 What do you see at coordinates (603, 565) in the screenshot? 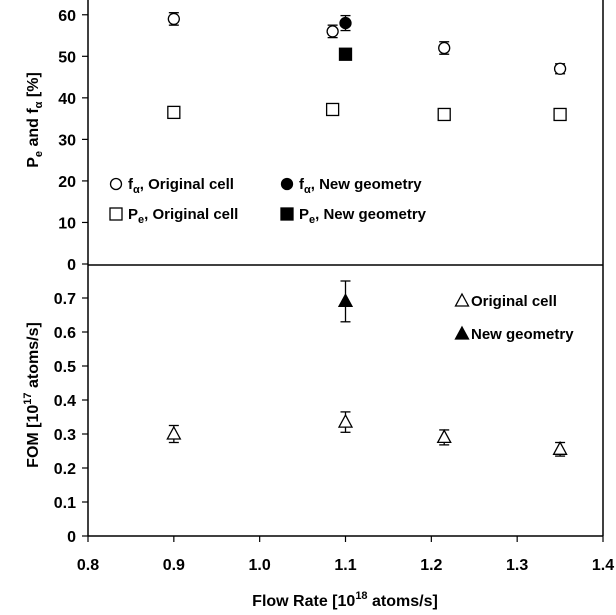
I see `x-tick-label: 1.4` at bounding box center [603, 565].